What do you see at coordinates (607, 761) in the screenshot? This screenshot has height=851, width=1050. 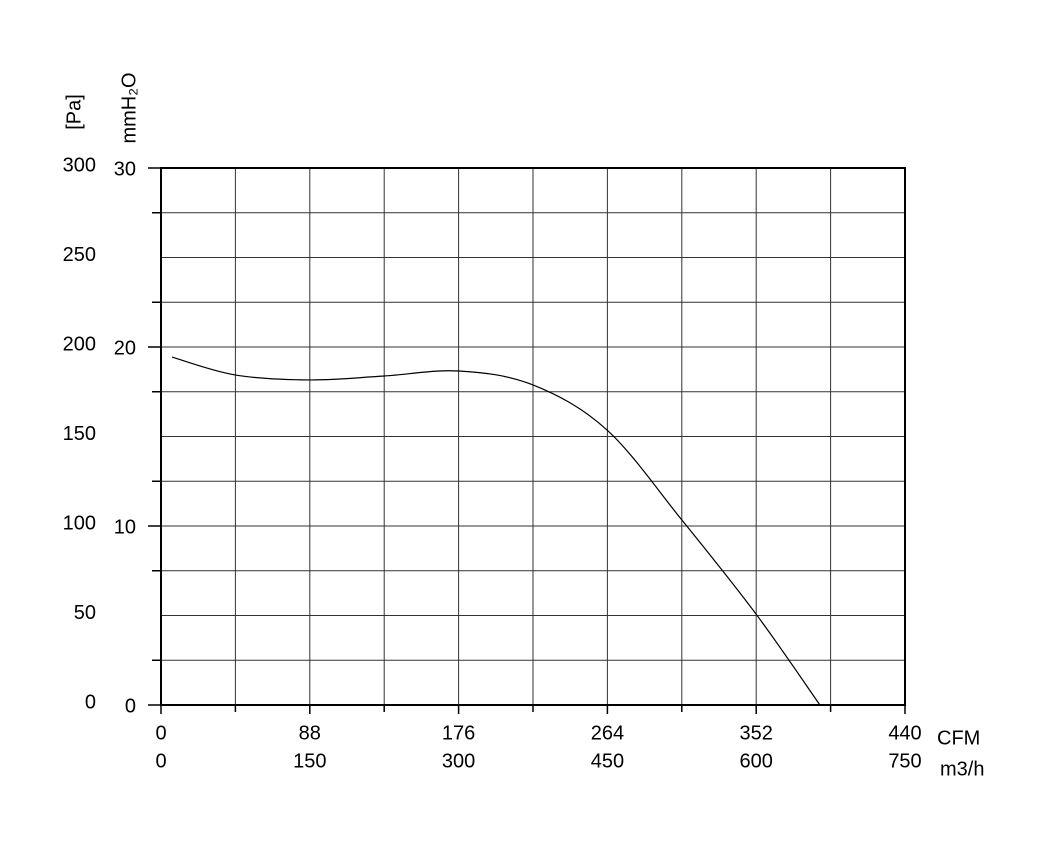 I see `x2-tick-label: 450` at bounding box center [607, 761].